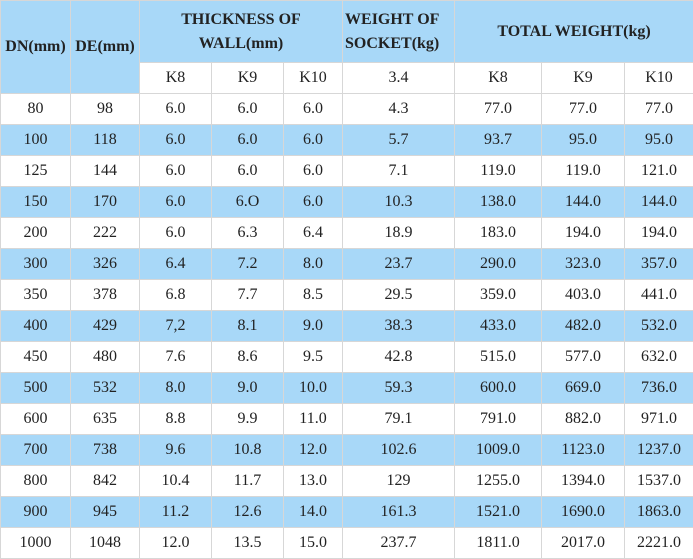 The image size is (693, 559). I want to click on cell-de: 98, so click(105, 109).